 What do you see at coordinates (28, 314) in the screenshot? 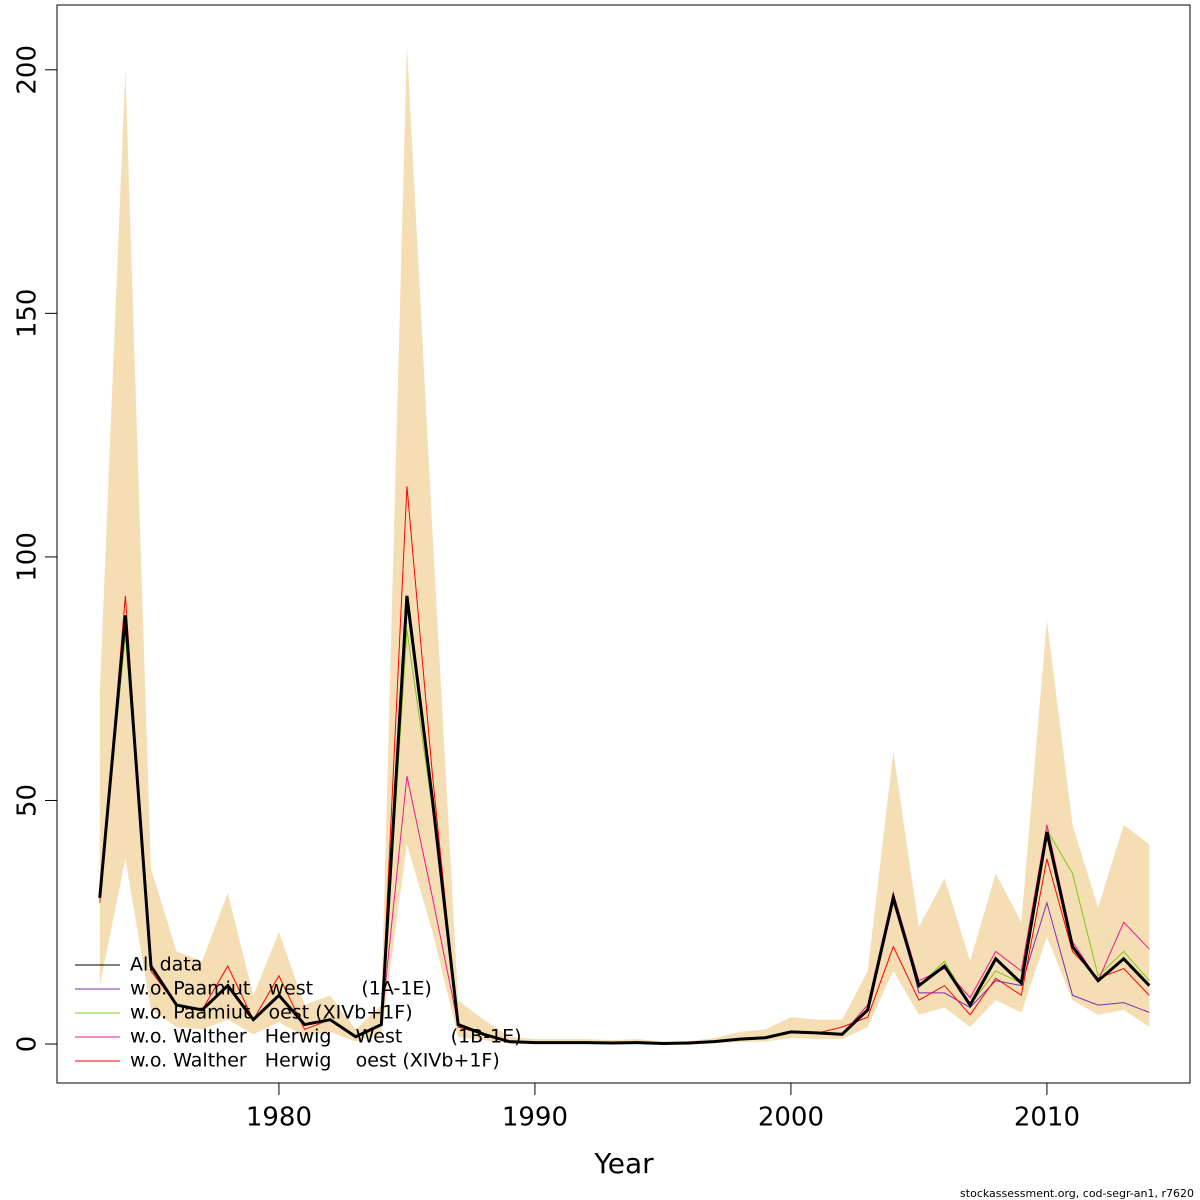
I see `y-tick-label: 150` at bounding box center [28, 314].